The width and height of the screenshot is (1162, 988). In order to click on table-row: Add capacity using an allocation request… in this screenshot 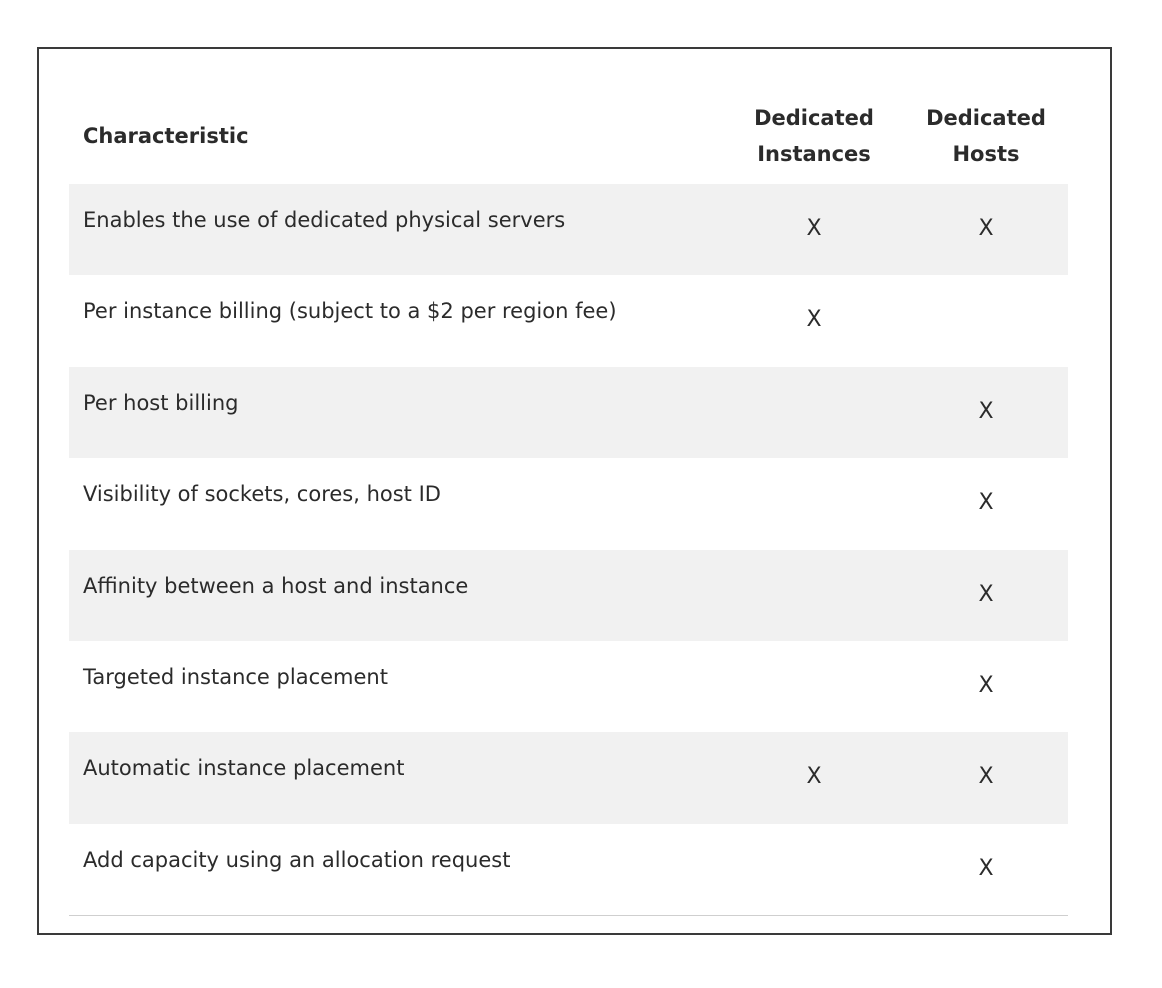, I will do `click(568, 869)`.